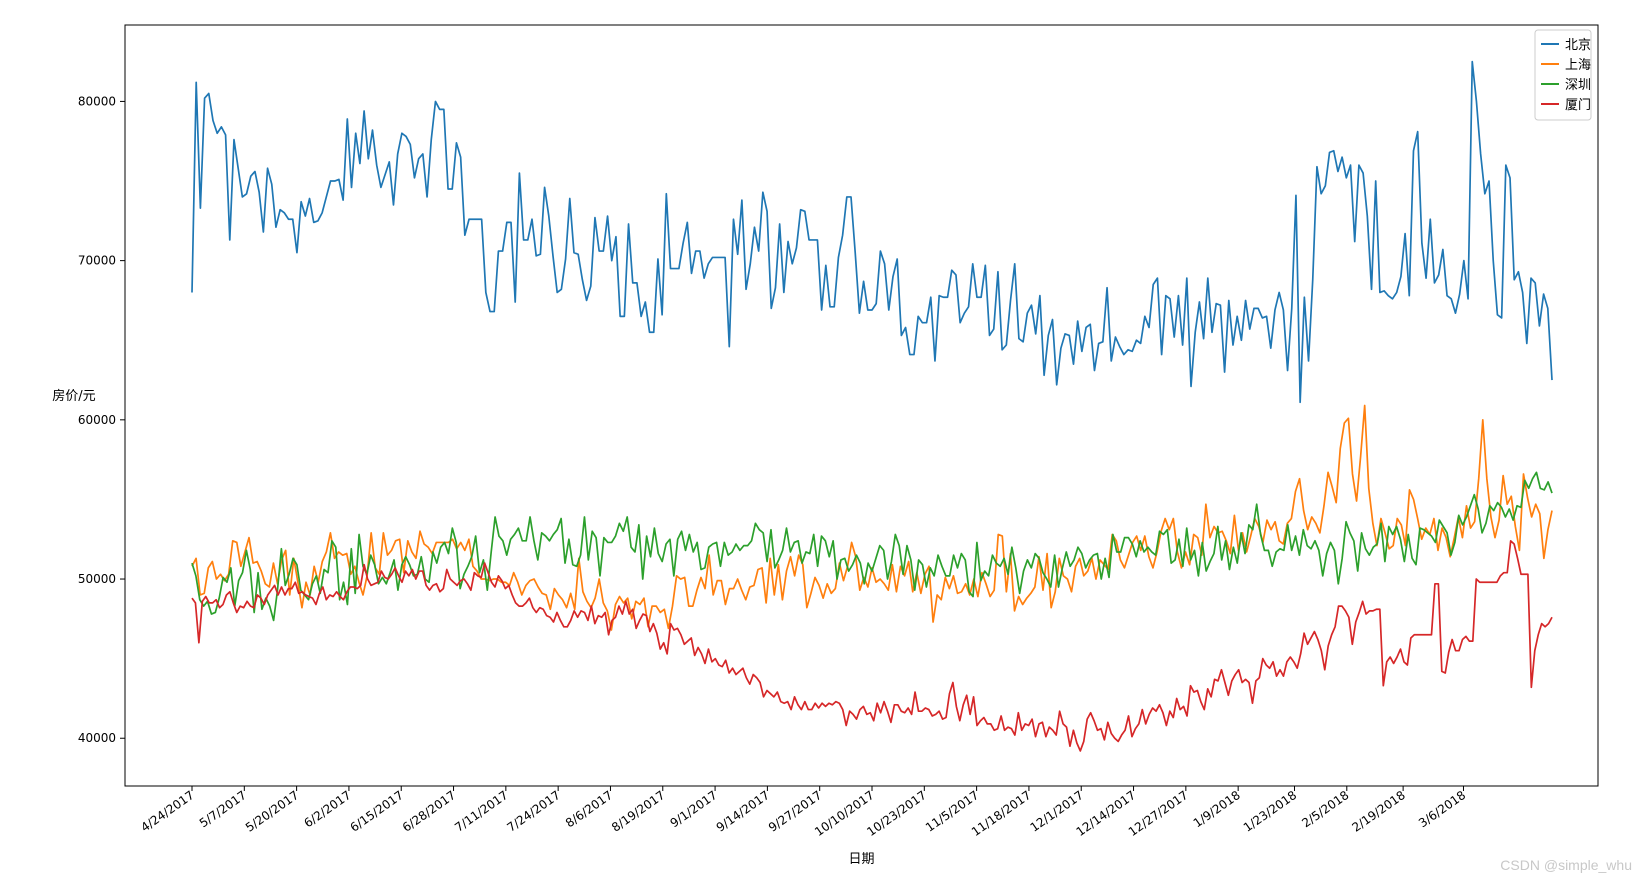 The width and height of the screenshot is (1640, 879). I want to click on x-axis-label: 日期, so click(861, 859).